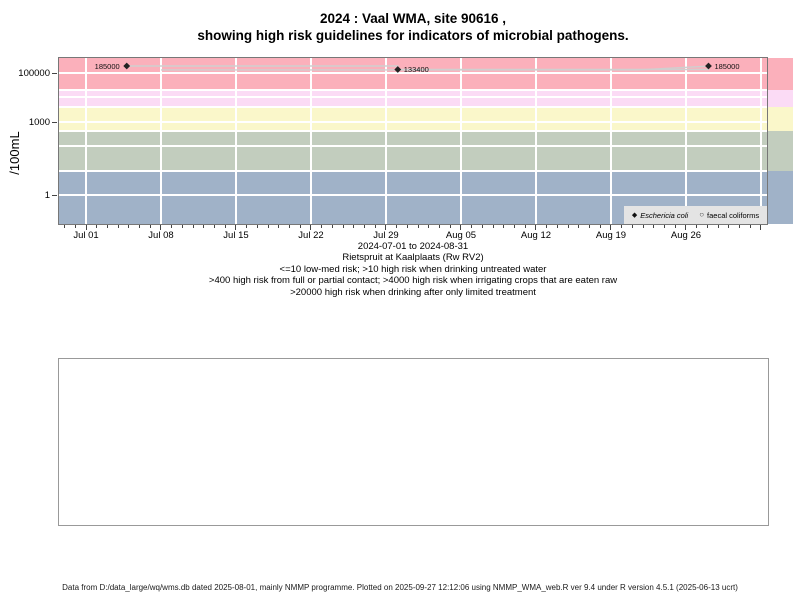 The image size is (800, 600). What do you see at coordinates (611, 235) in the screenshot?
I see `x-tick-label: Aug 19` at bounding box center [611, 235].